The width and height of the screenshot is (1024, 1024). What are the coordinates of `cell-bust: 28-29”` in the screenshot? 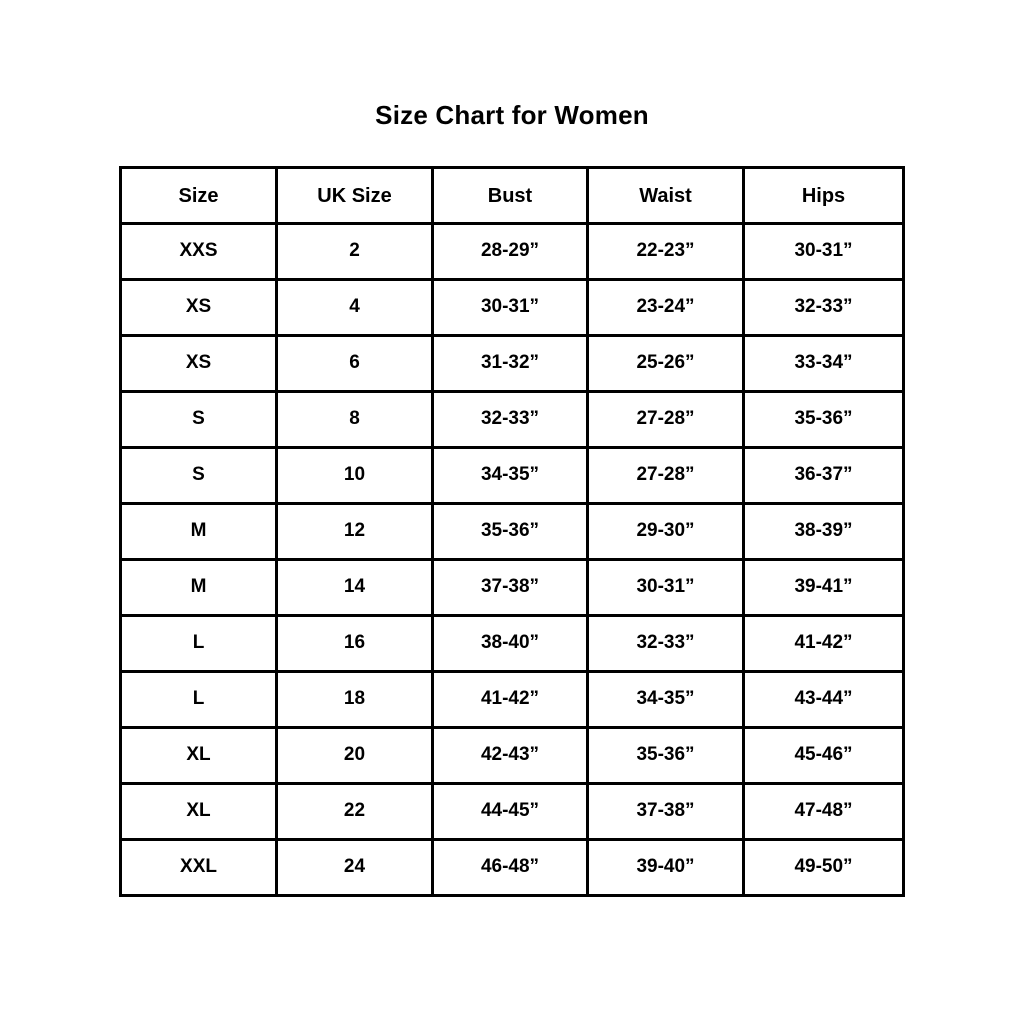 It's located at (510, 251).